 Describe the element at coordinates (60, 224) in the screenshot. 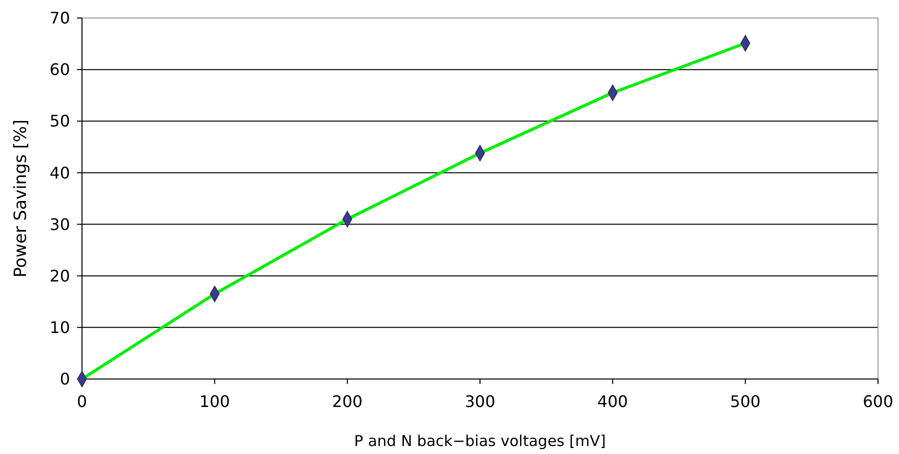

I see `y-tick-label: 30` at that location.